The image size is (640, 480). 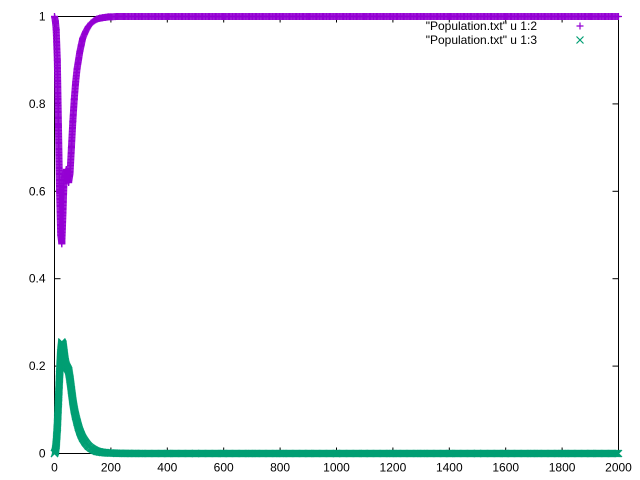 I want to click on x-tick-label: 1600, so click(x=505, y=468).